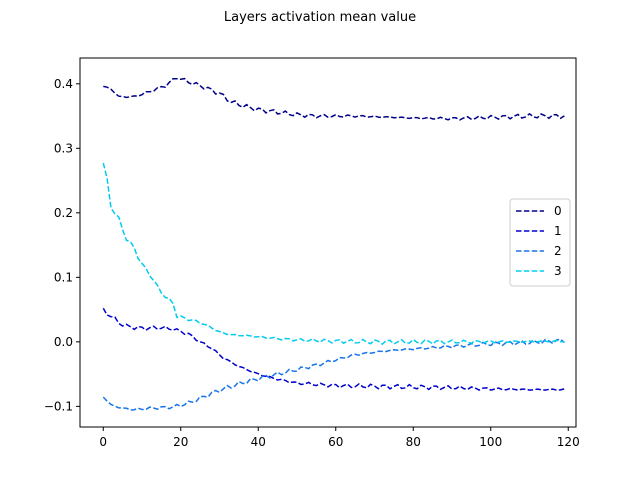  I want to click on x-axis: 0 20 40 60 80 100 120, so click(339, 438).